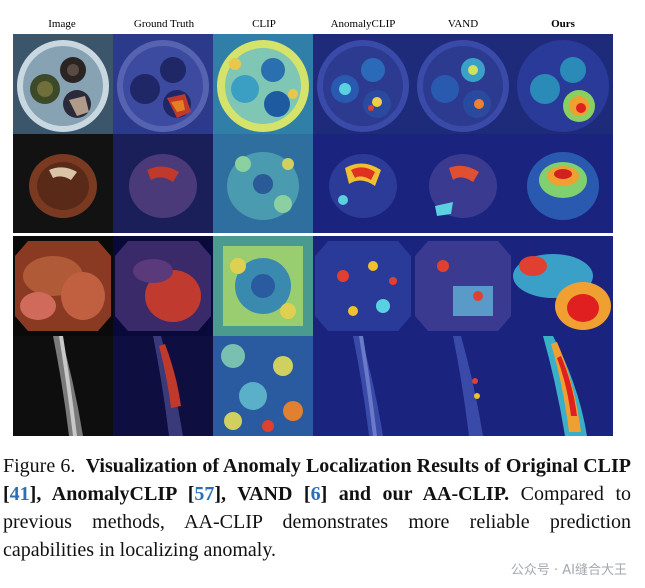 The image size is (645, 588). What do you see at coordinates (463, 286) in the screenshot?
I see `image-row3-vand` at bounding box center [463, 286].